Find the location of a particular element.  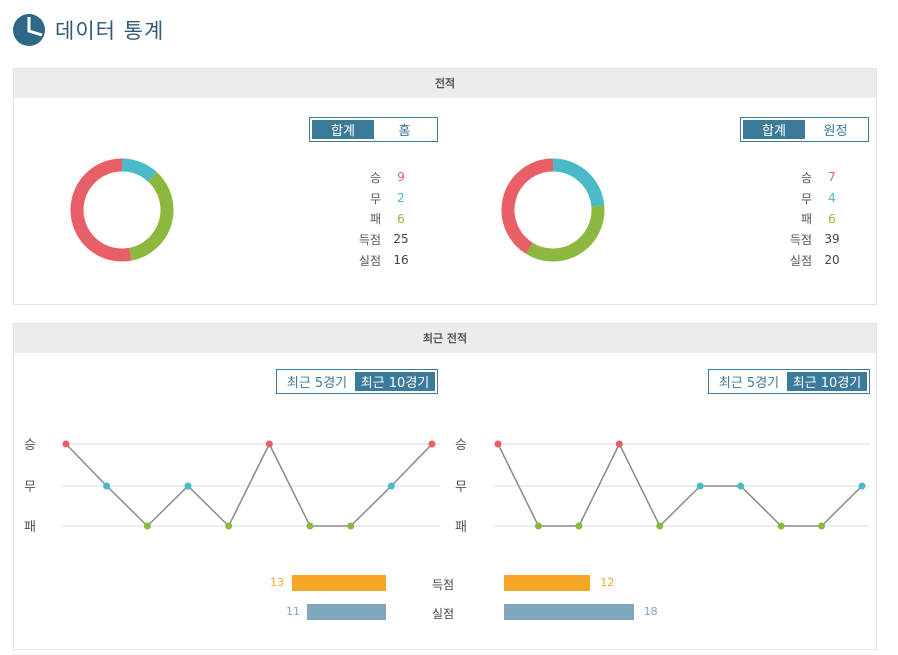

record-right-tabs: 합계 원정 is located at coordinates (804, 129).